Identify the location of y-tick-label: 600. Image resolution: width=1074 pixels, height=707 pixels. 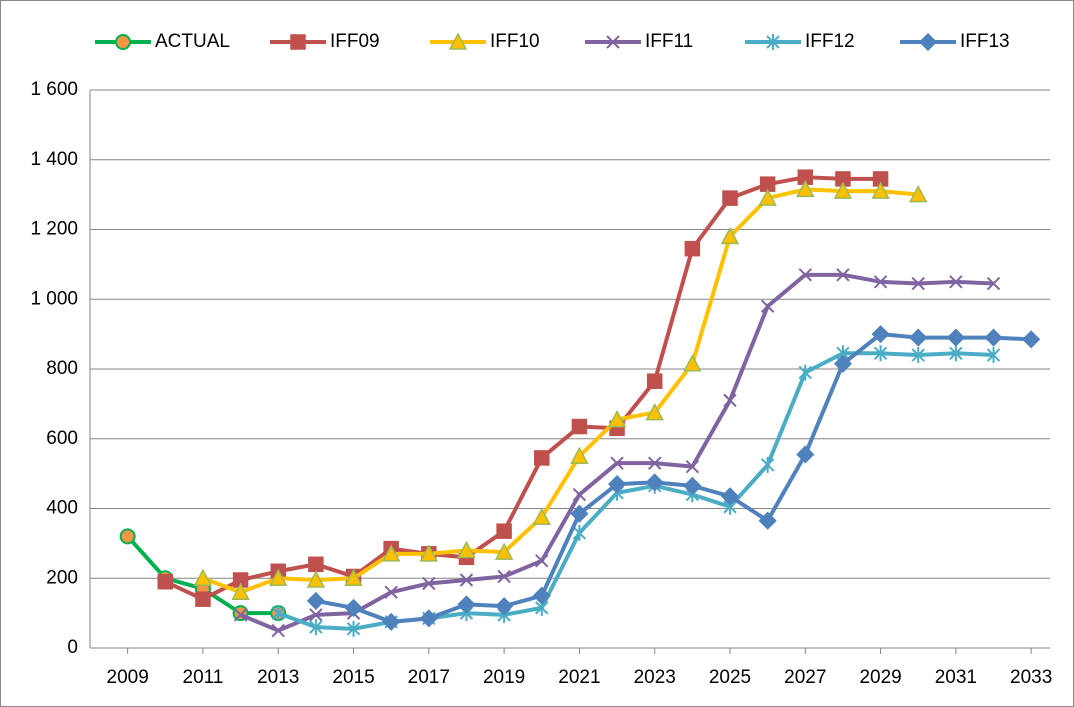
(62, 438).